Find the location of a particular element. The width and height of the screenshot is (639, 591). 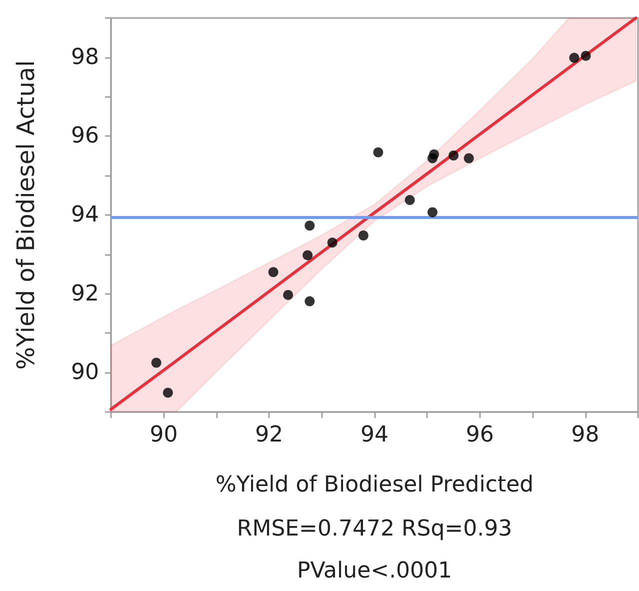

y-tick-label: 90 is located at coordinates (85, 373).